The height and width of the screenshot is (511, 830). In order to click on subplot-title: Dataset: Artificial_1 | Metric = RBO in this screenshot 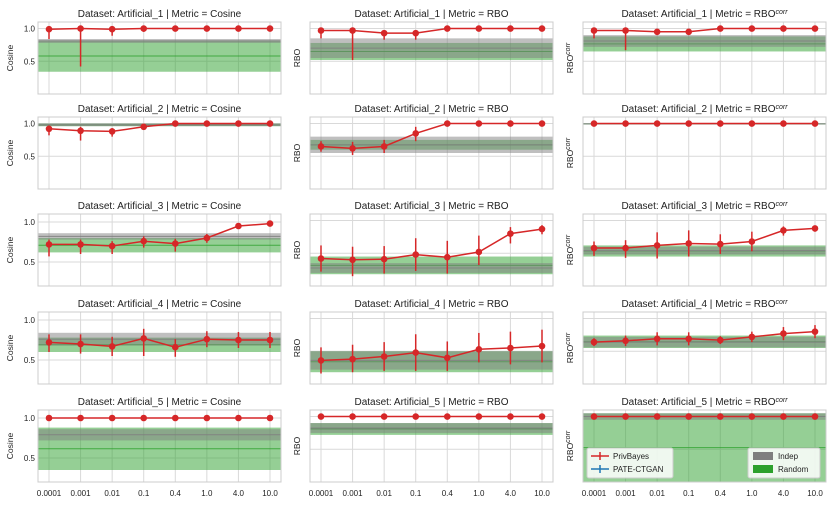, I will do `click(431, 14)`.